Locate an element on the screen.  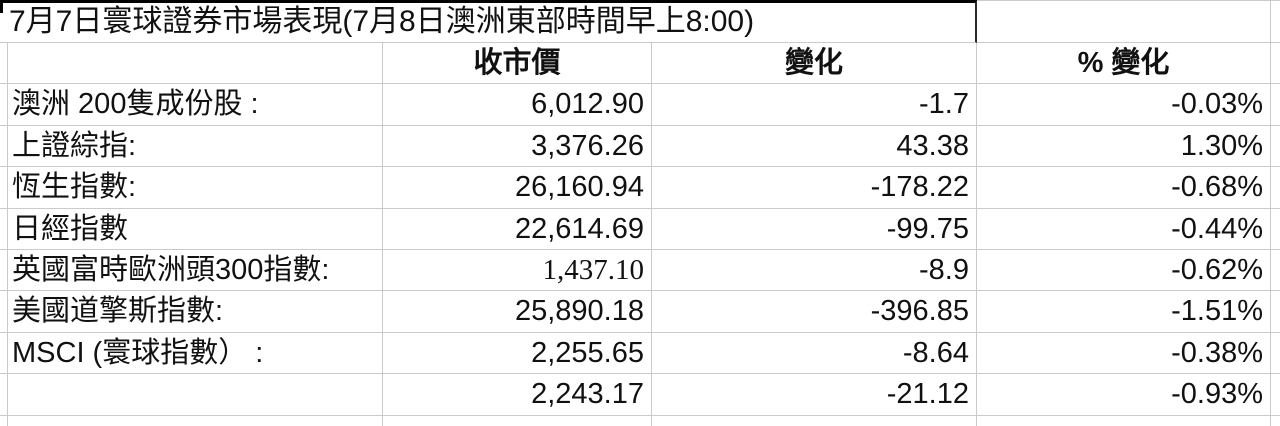
cell-close-dowjones: 25,890.18 is located at coordinates (517, 312).